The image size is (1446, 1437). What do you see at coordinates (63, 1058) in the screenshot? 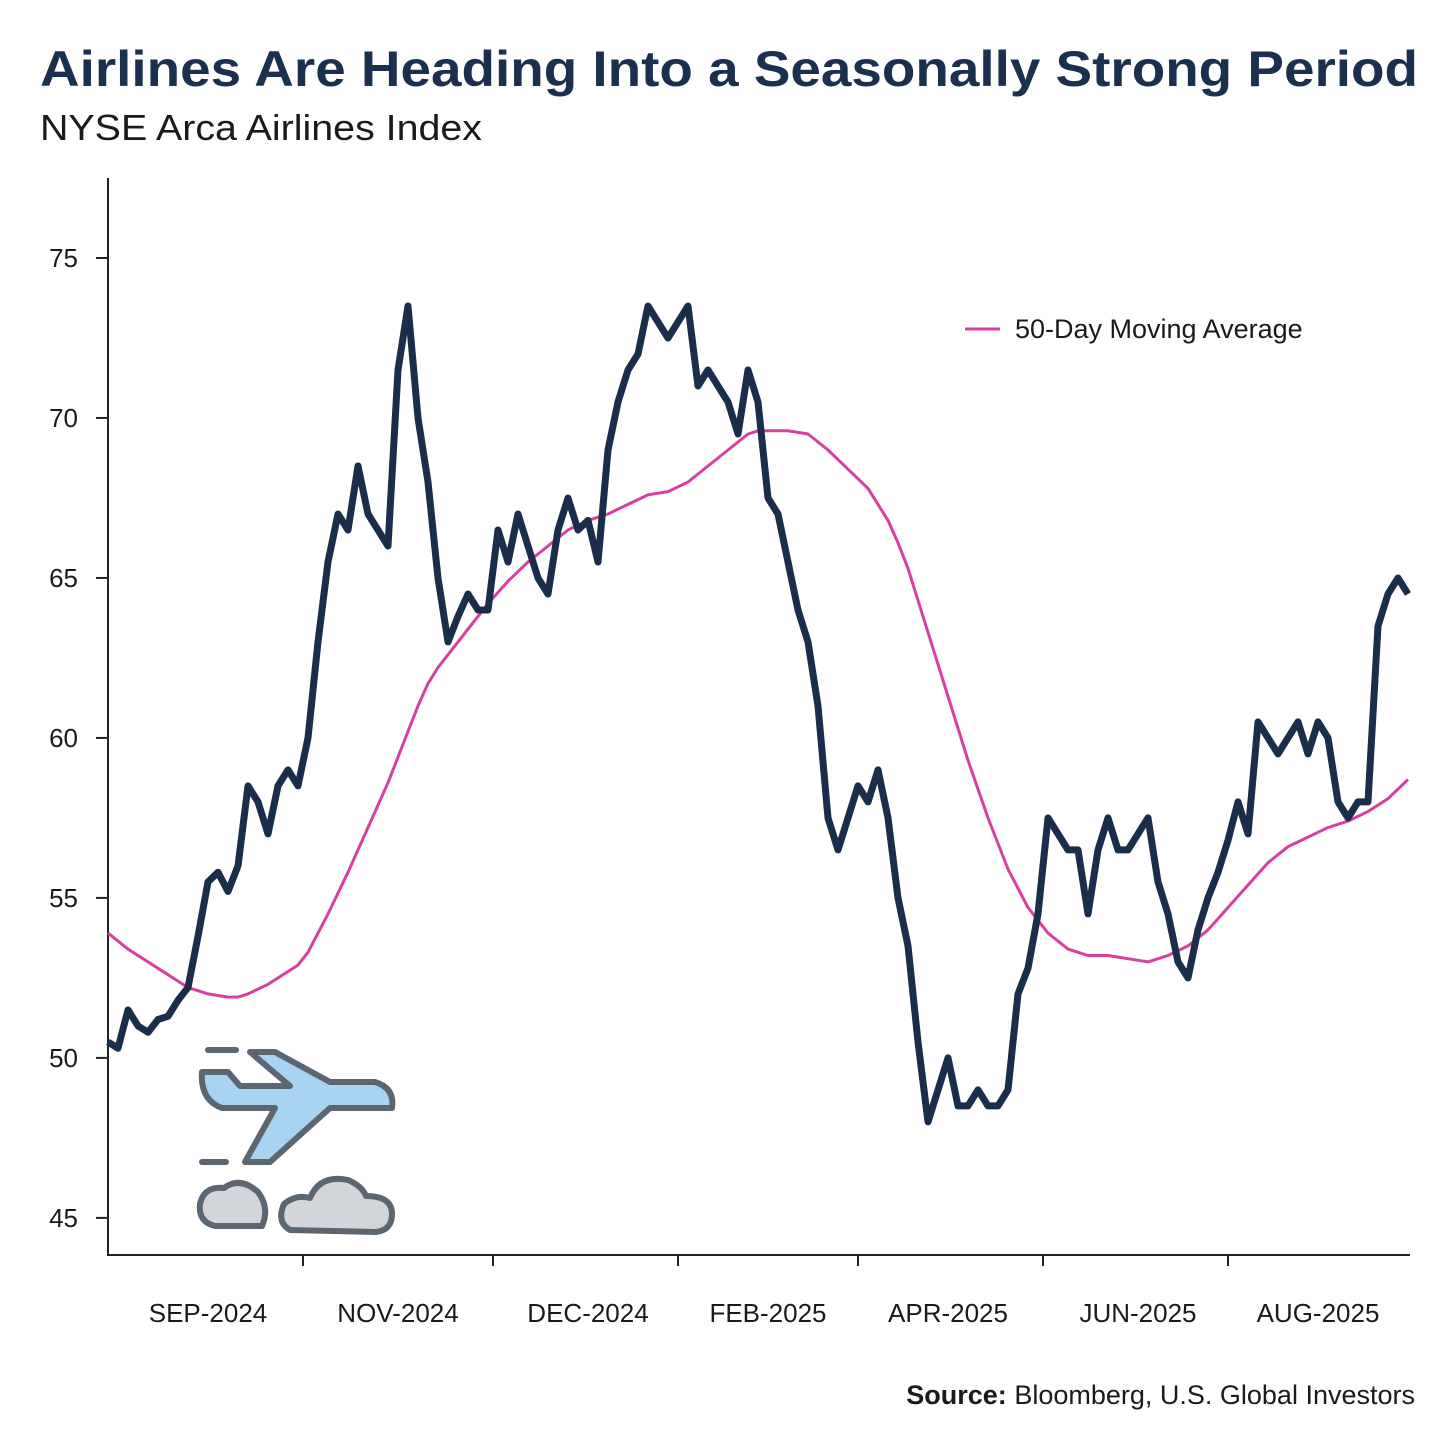
I see `y-tick-label: 50` at bounding box center [63, 1058].